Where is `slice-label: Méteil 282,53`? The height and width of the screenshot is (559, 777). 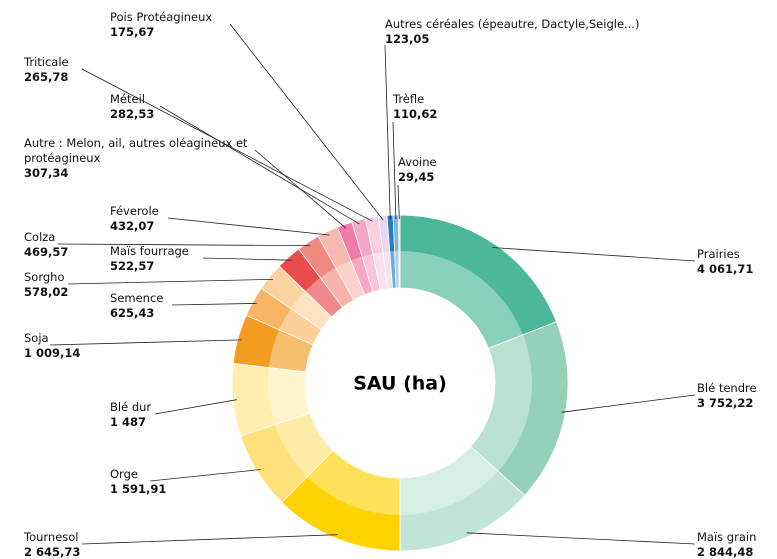
slice-label: Méteil 282,53 is located at coordinates (170, 107).